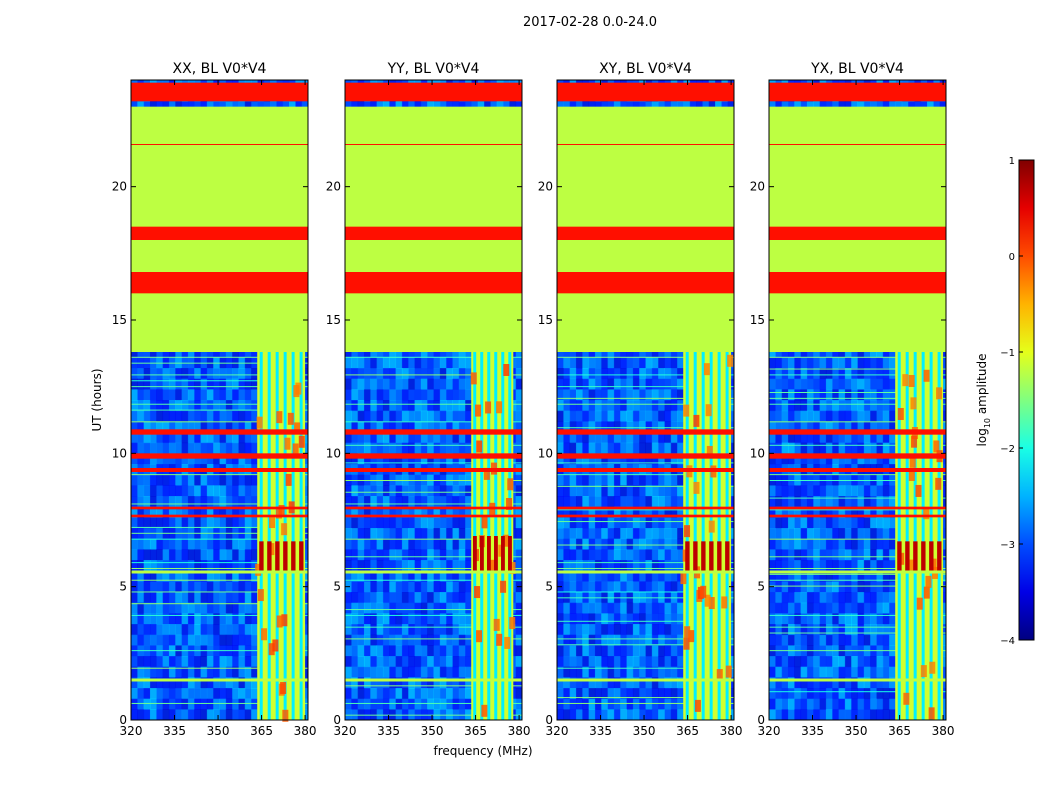  Describe the element at coordinates (433, 456) in the screenshot. I see `saturated-band` at that location.